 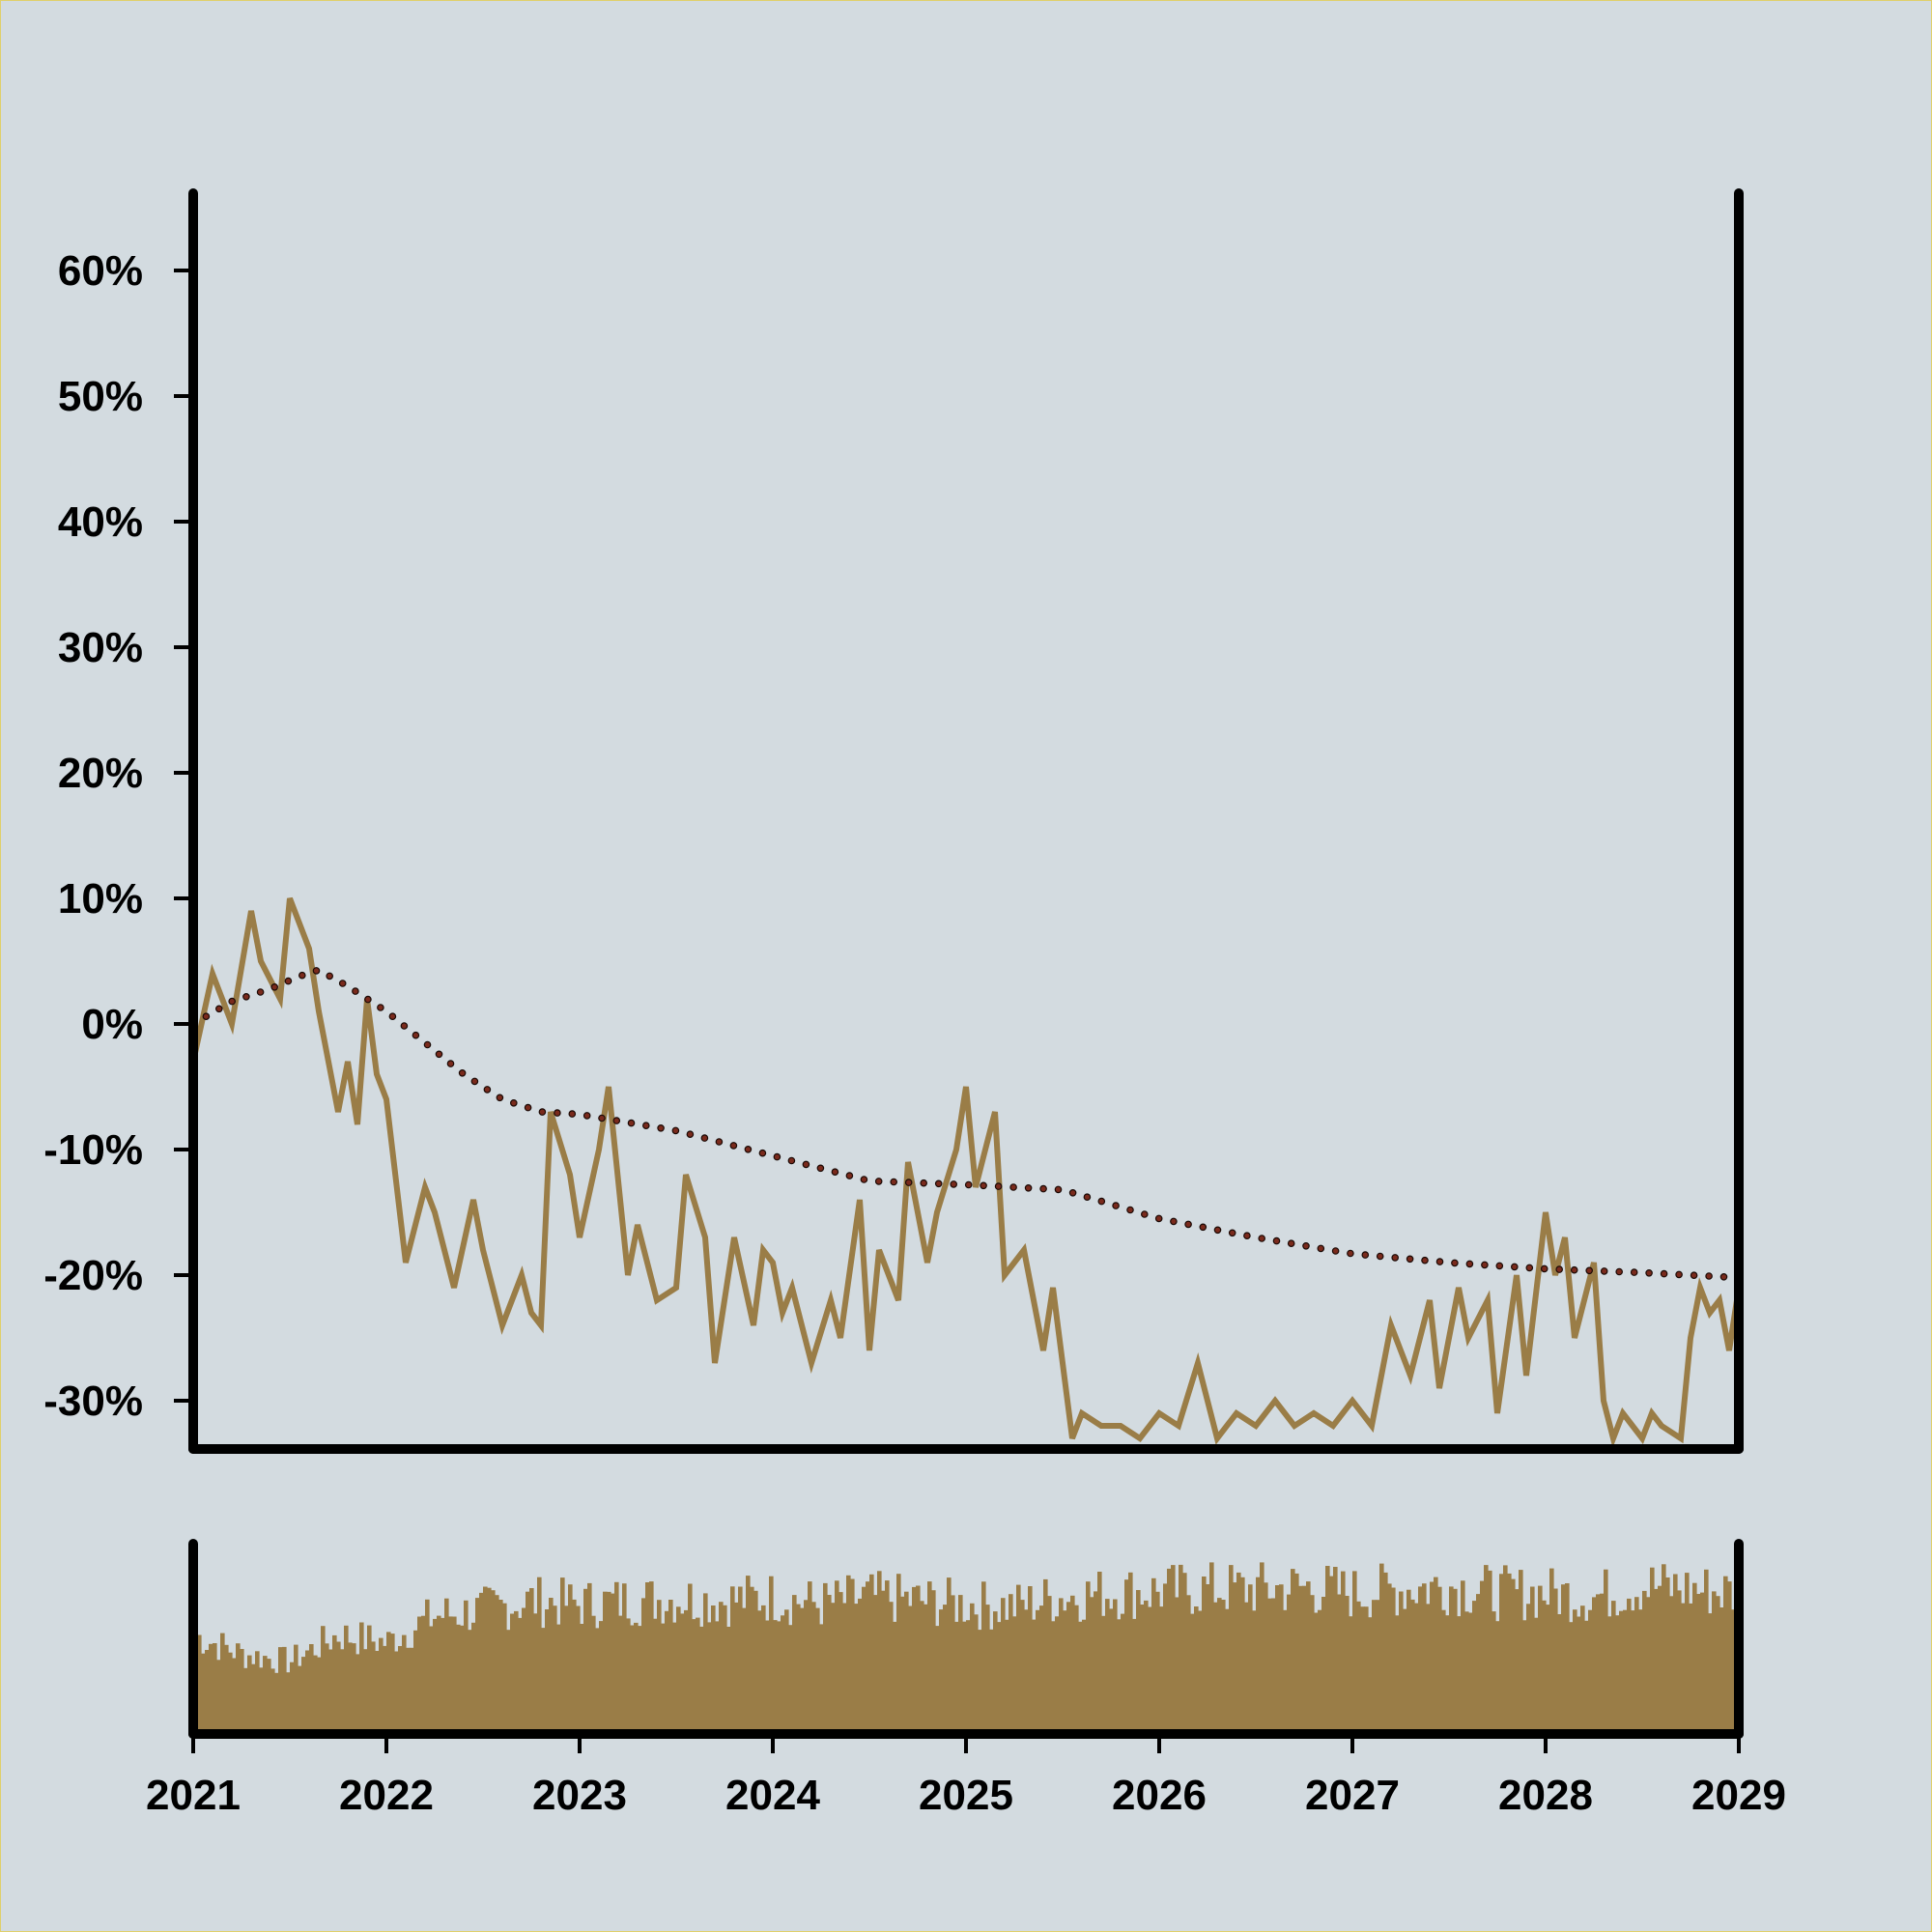 What do you see at coordinates (579, 1795) in the screenshot?
I see `x-tick-label: 2023` at bounding box center [579, 1795].